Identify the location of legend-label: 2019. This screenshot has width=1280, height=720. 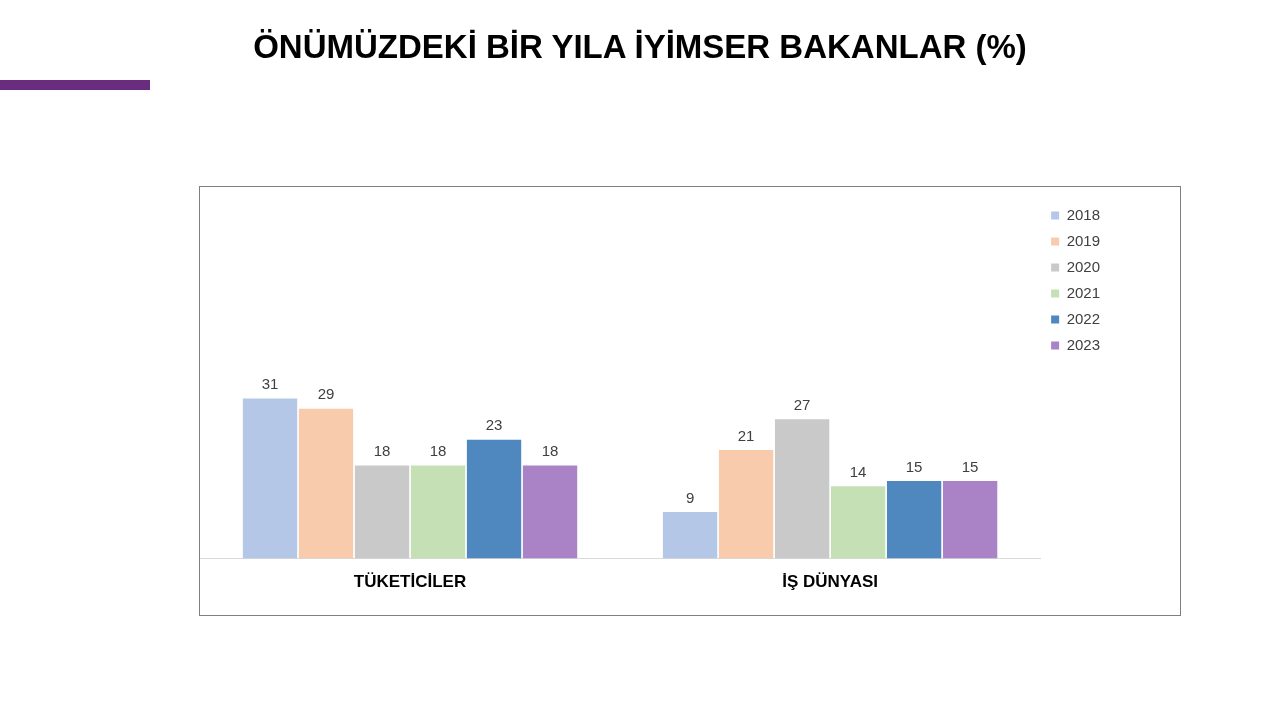
(1083, 240).